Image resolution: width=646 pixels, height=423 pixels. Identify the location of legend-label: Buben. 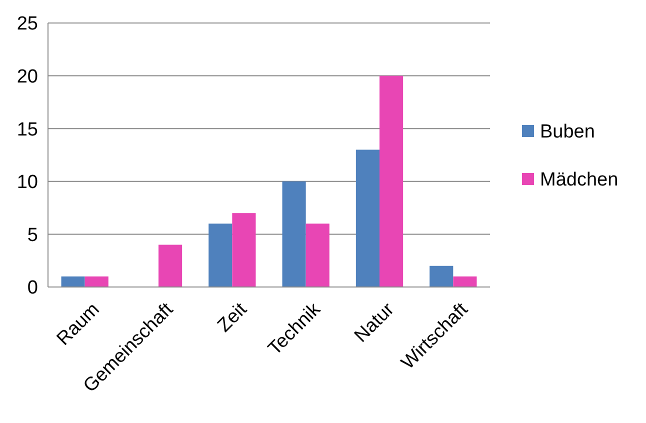
(567, 132).